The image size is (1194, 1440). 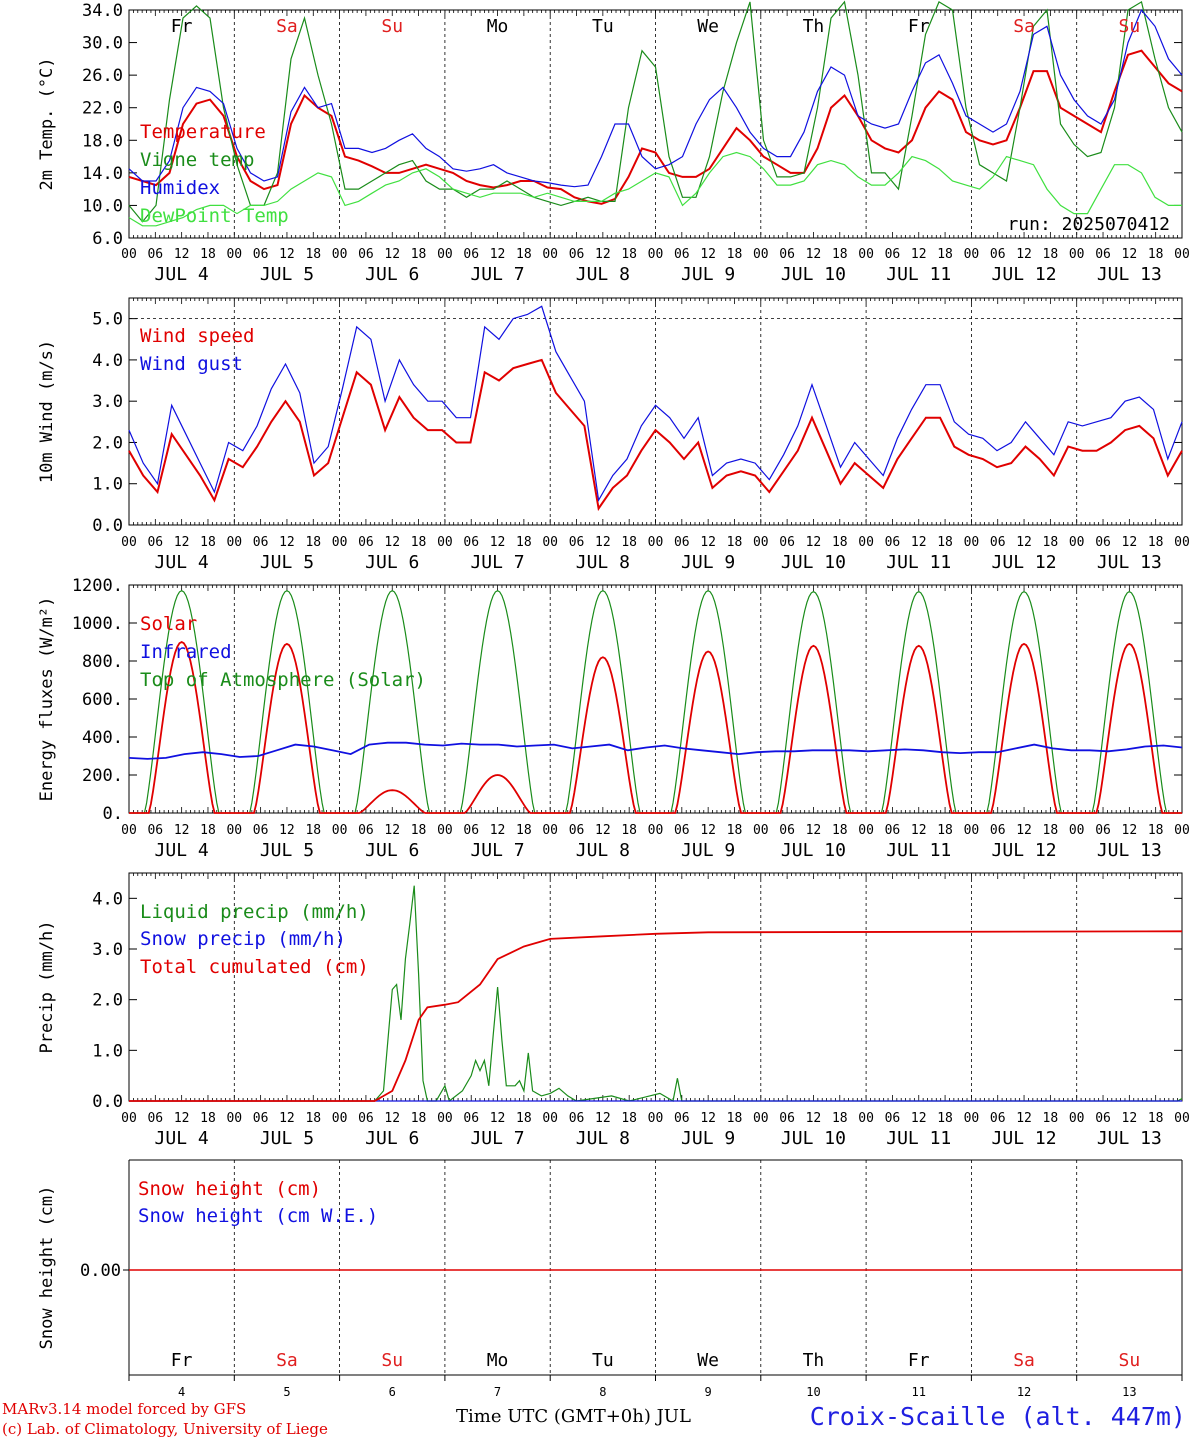 I want to click on day-label: JUL 10, so click(x=813, y=562).